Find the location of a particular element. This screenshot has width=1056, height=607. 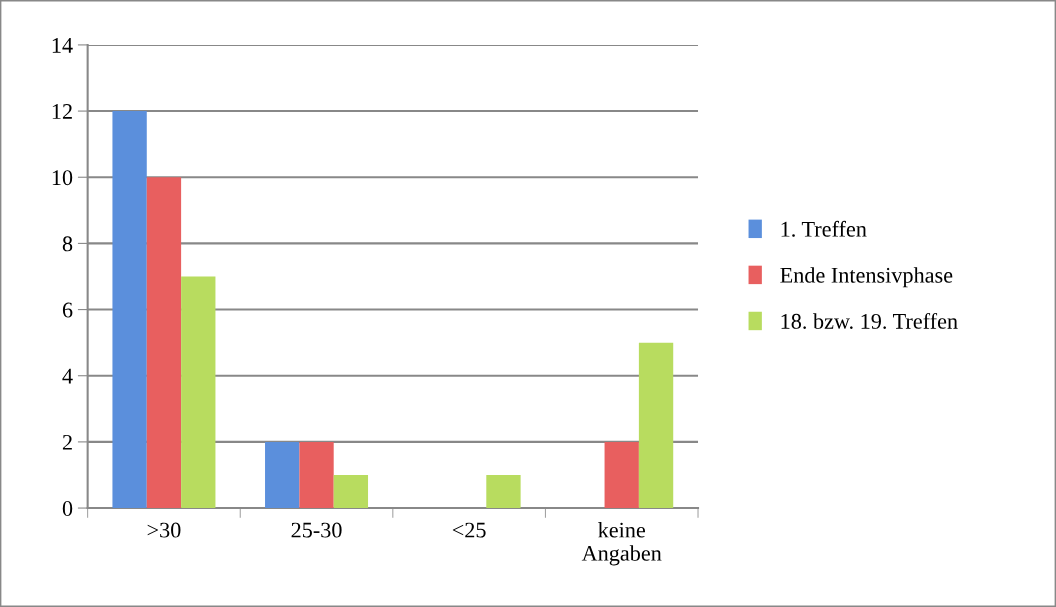

y-tick-label: 4 is located at coordinates (67, 376).